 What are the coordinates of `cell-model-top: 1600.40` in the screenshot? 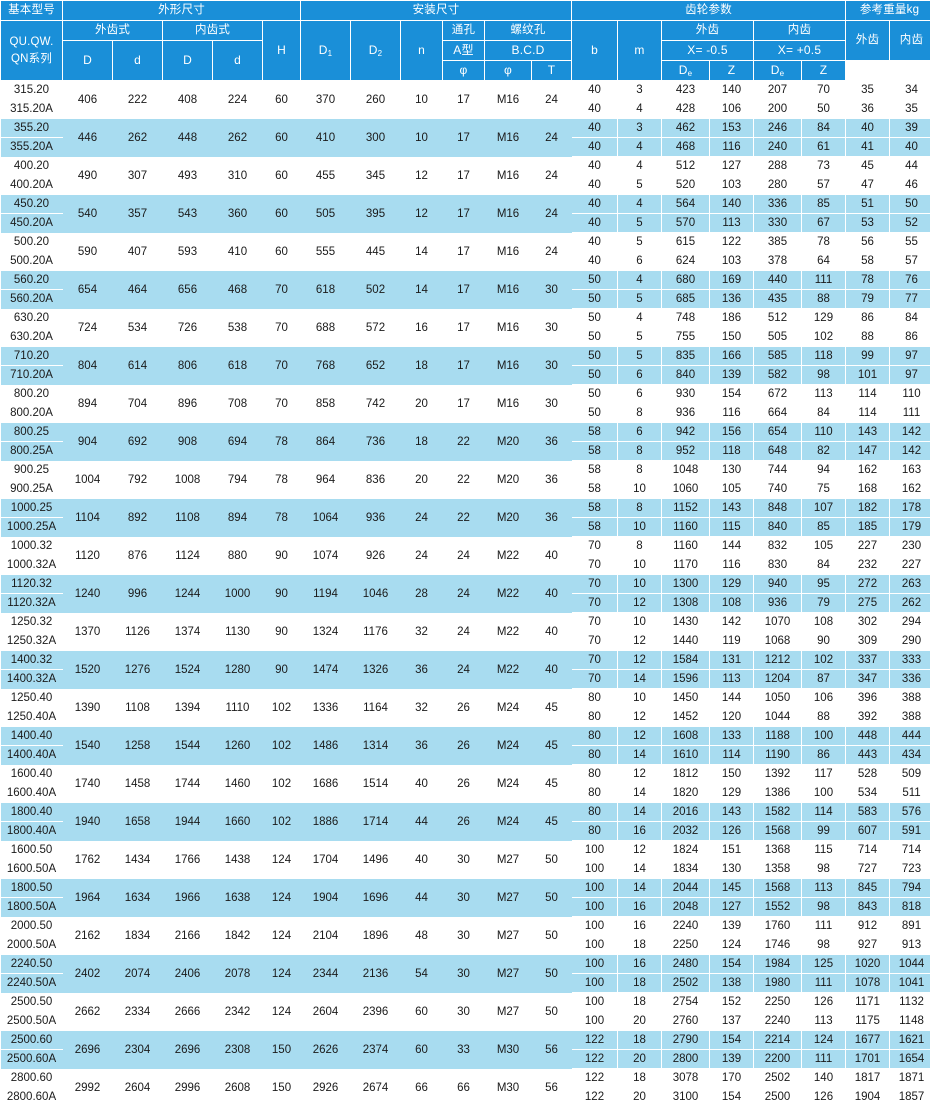 It's located at (32, 774).